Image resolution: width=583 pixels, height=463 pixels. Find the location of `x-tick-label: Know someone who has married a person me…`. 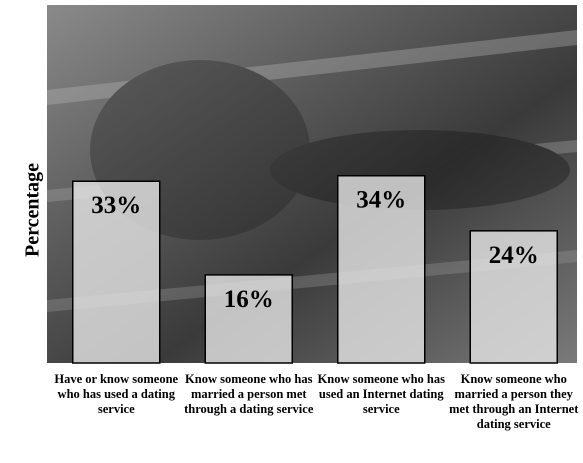

x-tick-label: Know someone who has married a person me… is located at coordinates (249, 394).